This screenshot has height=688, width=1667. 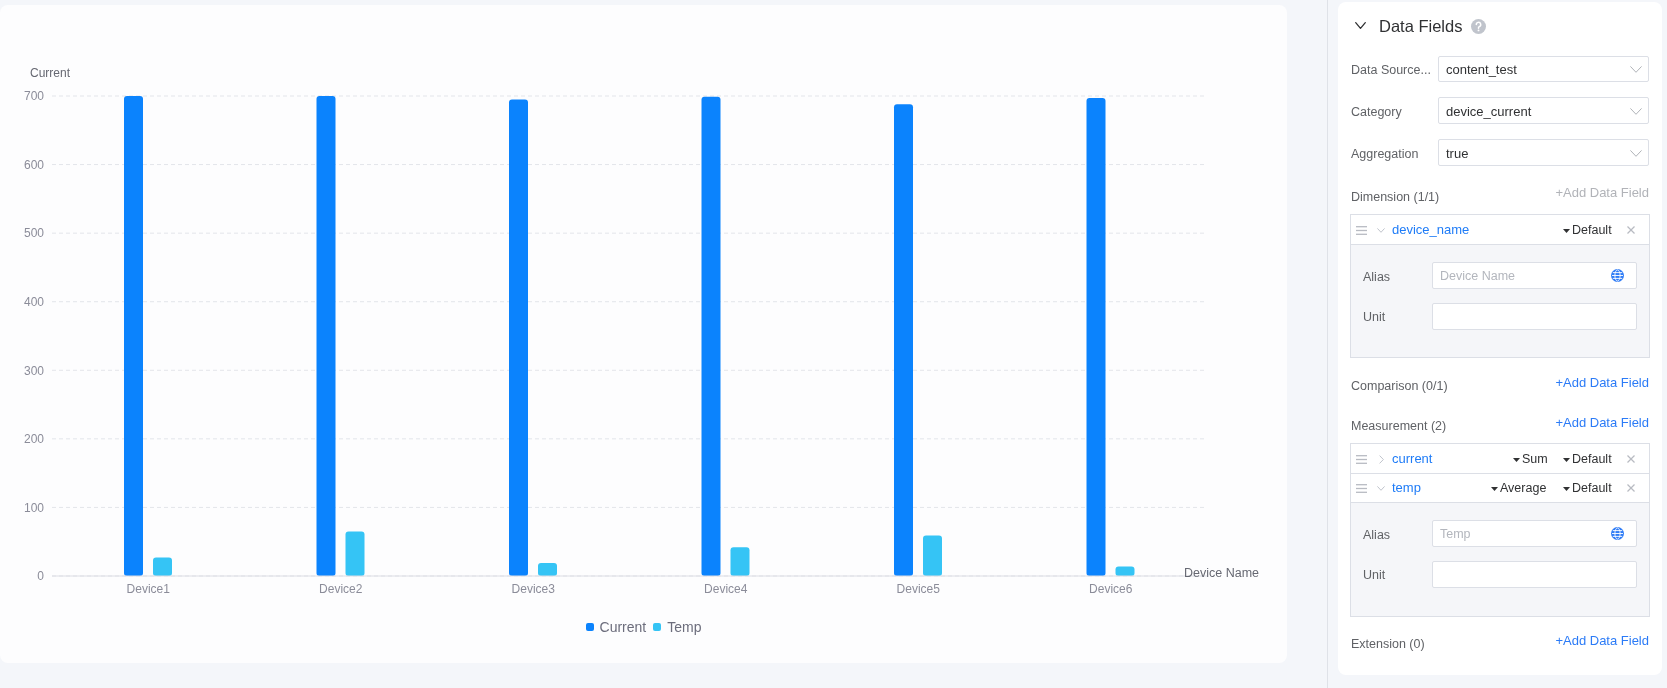 I want to click on text: Aggregation, so click(x=1385, y=154).